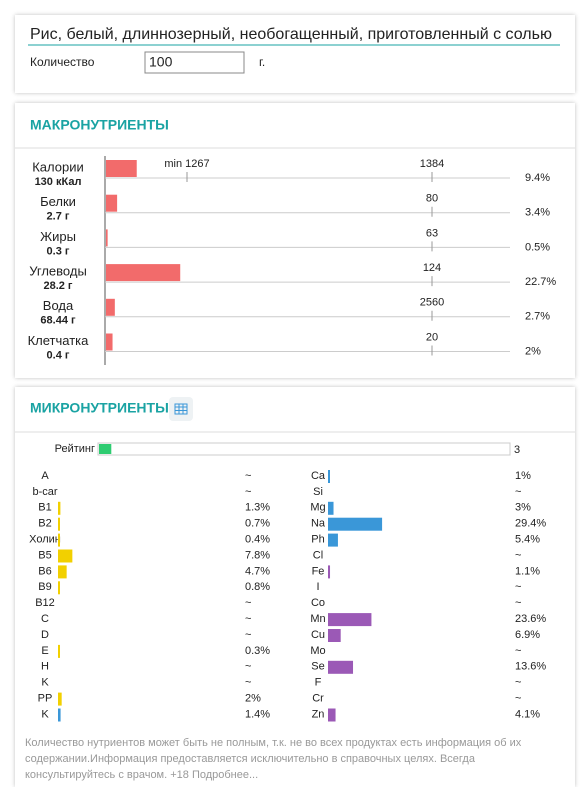 The width and height of the screenshot is (580, 787). I want to click on micro-name: B5, so click(44, 555).